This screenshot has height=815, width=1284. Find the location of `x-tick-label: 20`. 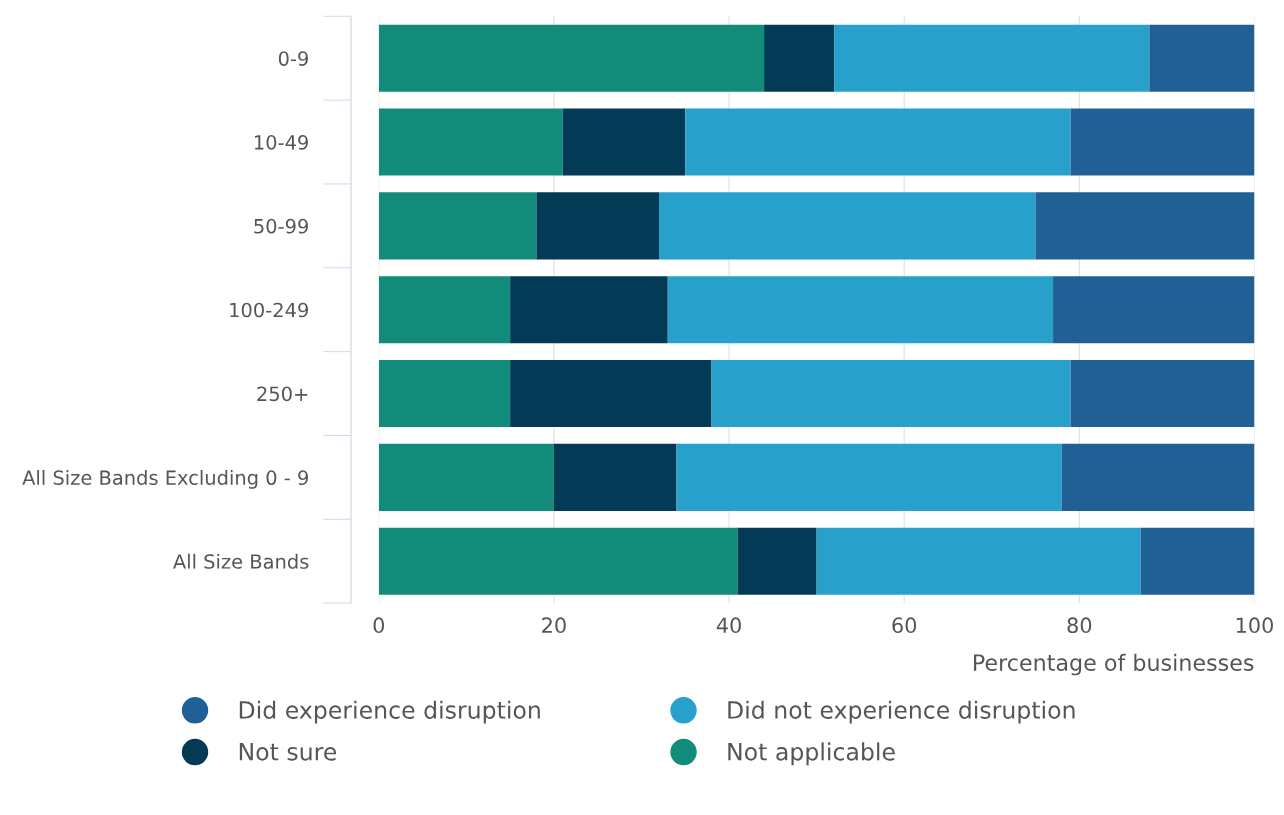

x-tick-label: 20 is located at coordinates (554, 625).